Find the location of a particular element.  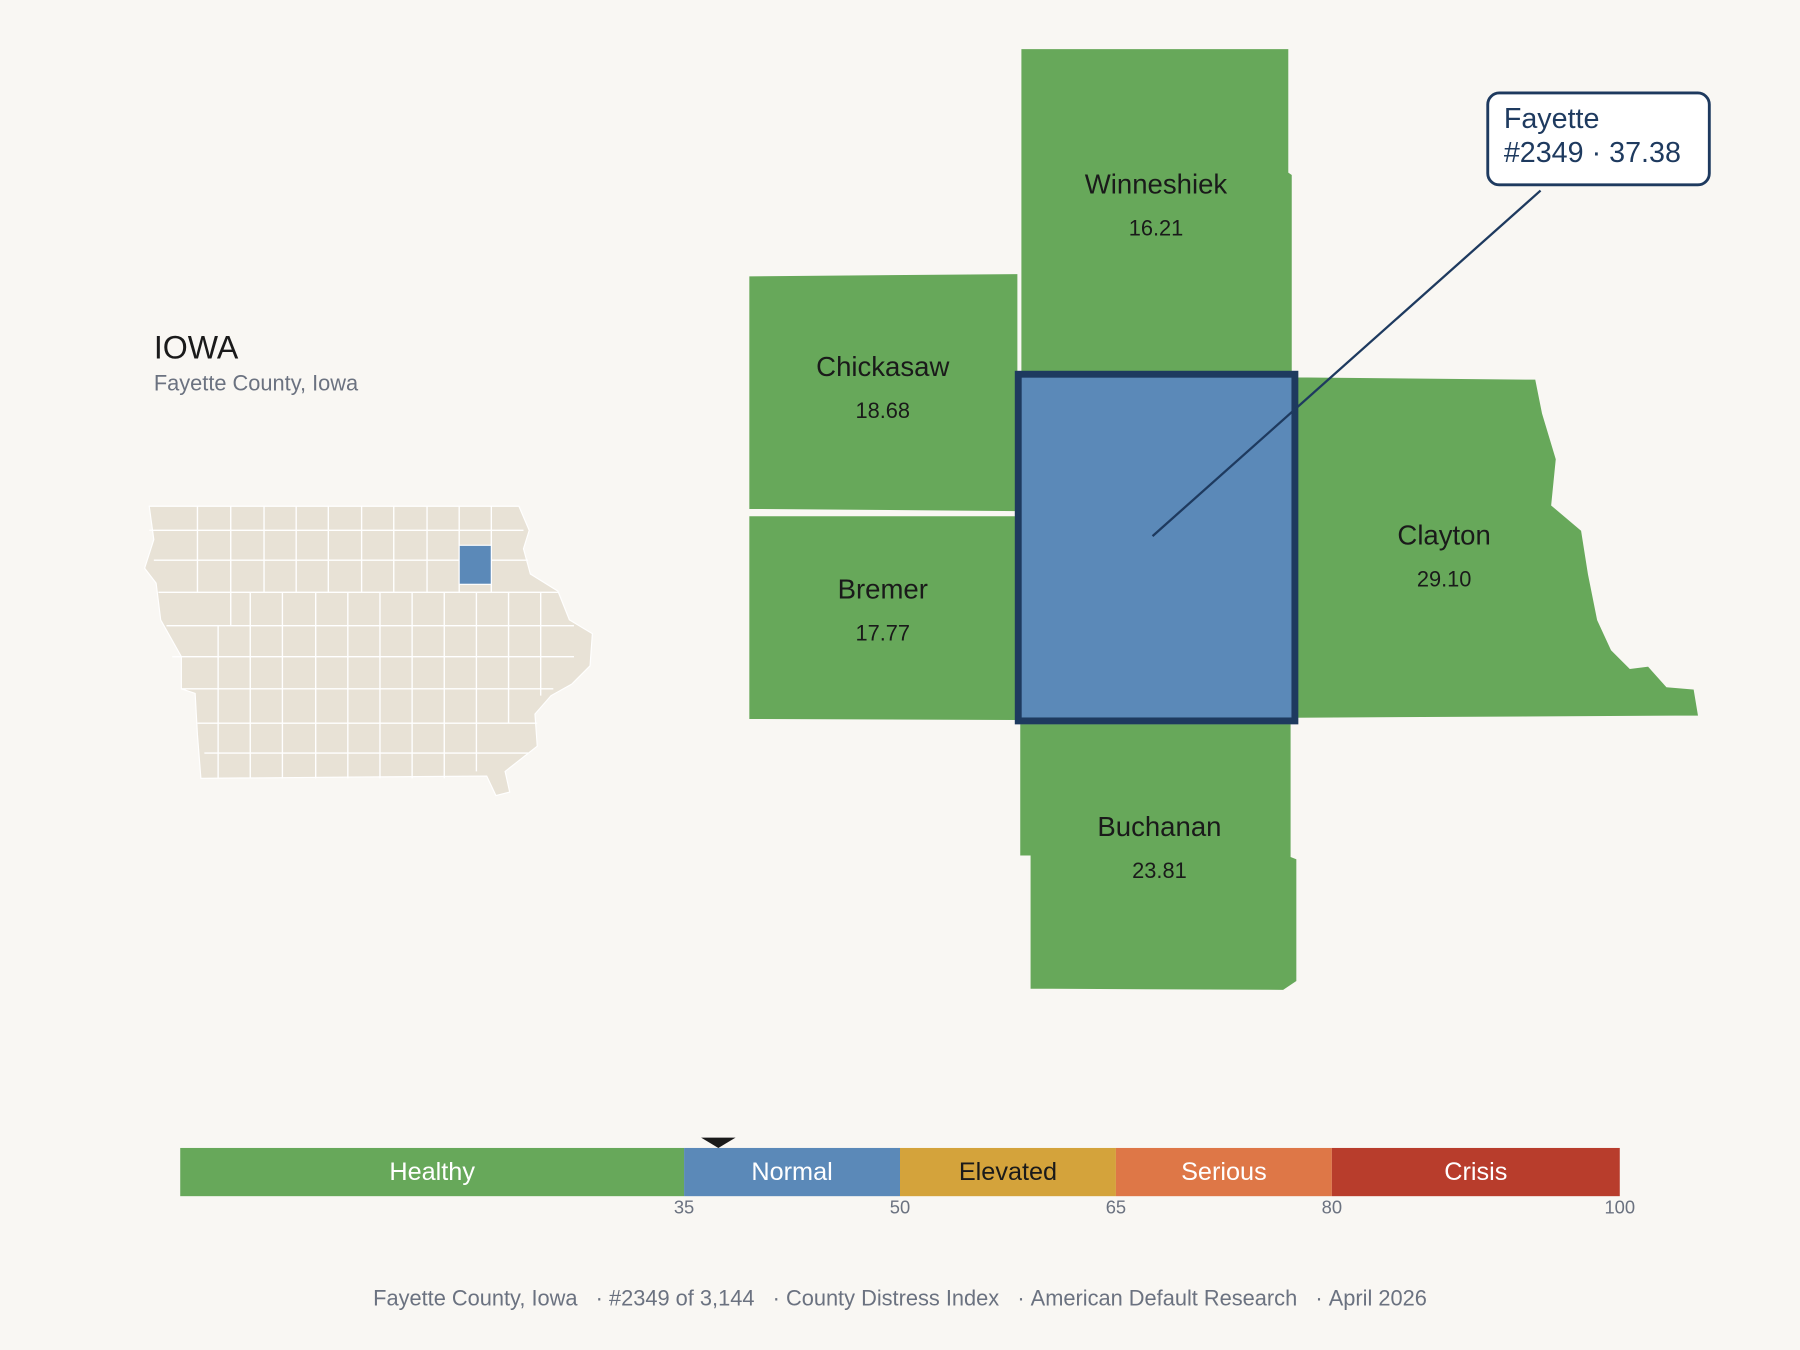

state-title: IOWA is located at coordinates (196, 348).